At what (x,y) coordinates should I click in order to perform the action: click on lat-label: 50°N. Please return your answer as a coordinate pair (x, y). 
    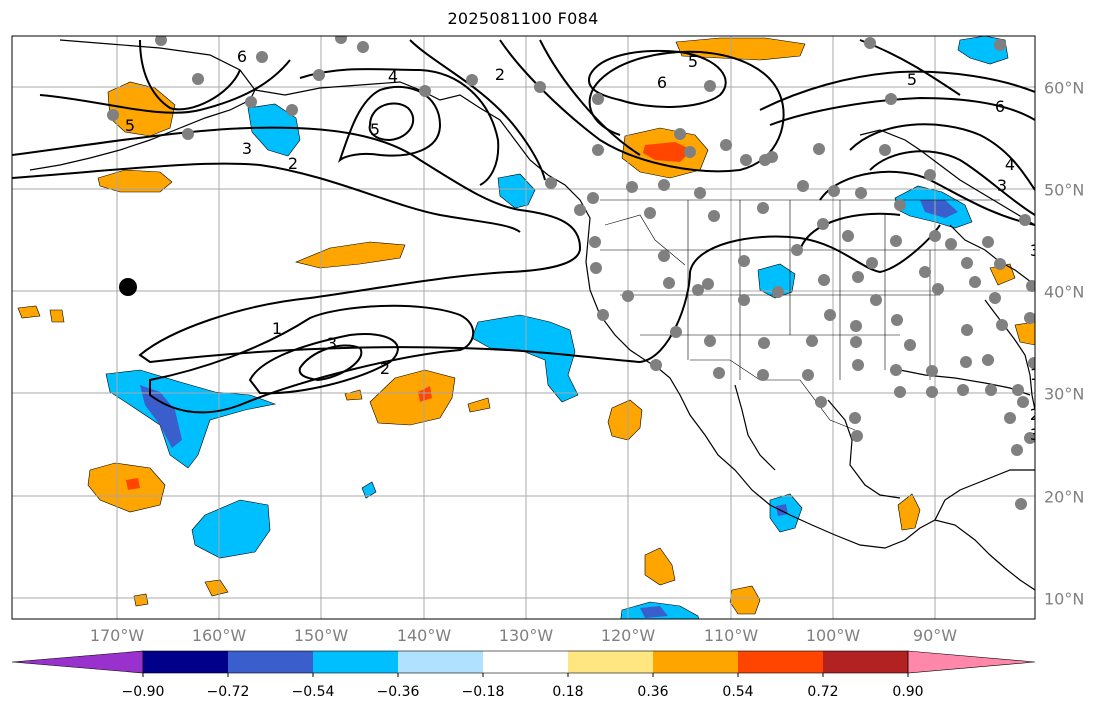
    Looking at the image, I should click on (1064, 190).